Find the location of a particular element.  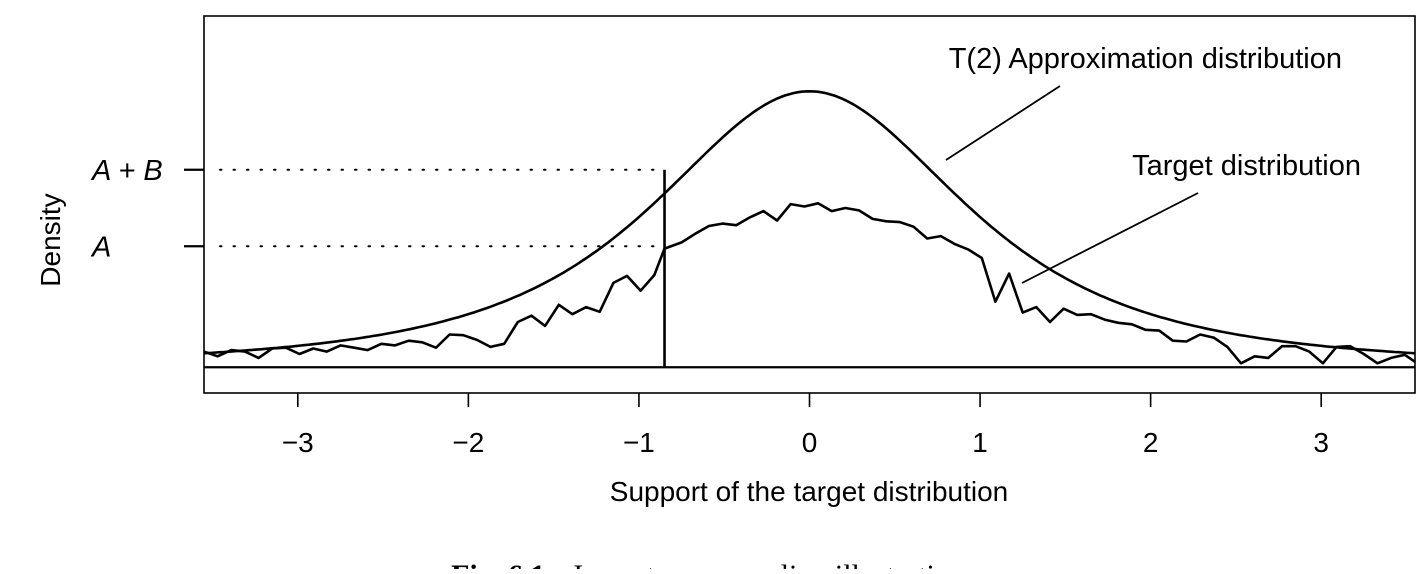

x-tick-label: 1 is located at coordinates (980, 442).